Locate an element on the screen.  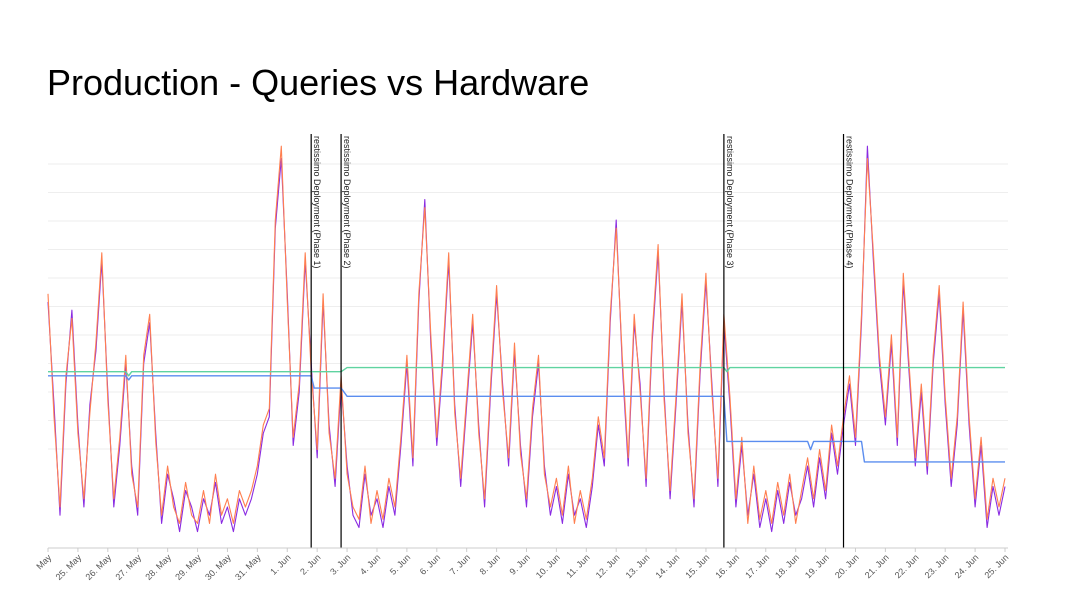
x-tick-label: 15. Jun is located at coordinates (697, 566).